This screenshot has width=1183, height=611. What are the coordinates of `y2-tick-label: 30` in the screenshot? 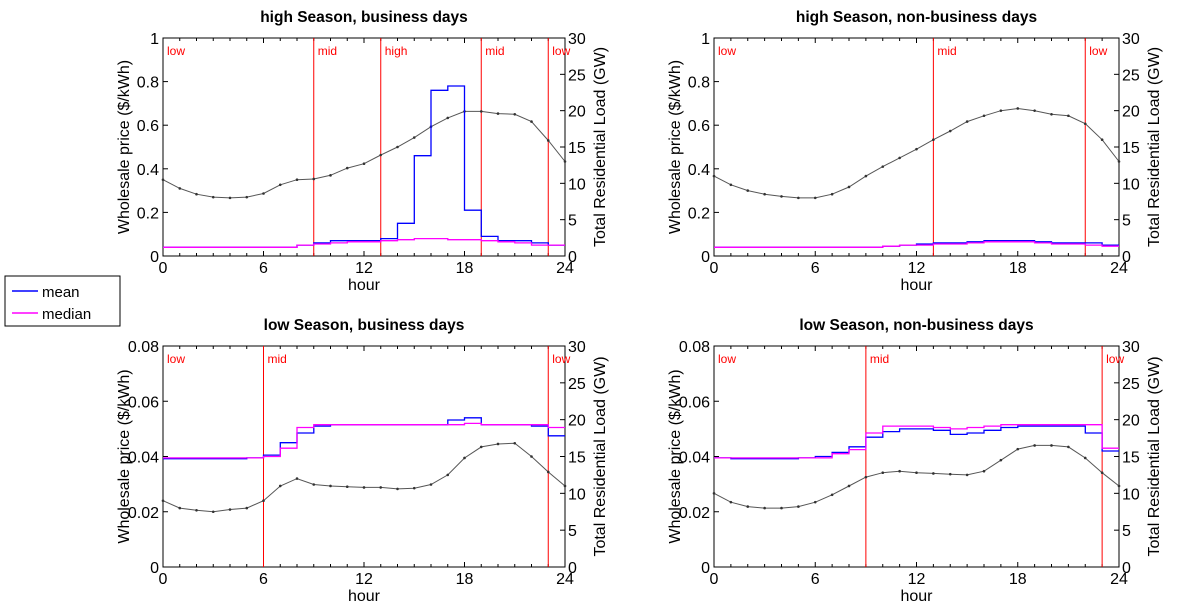 It's located at (1131, 39).